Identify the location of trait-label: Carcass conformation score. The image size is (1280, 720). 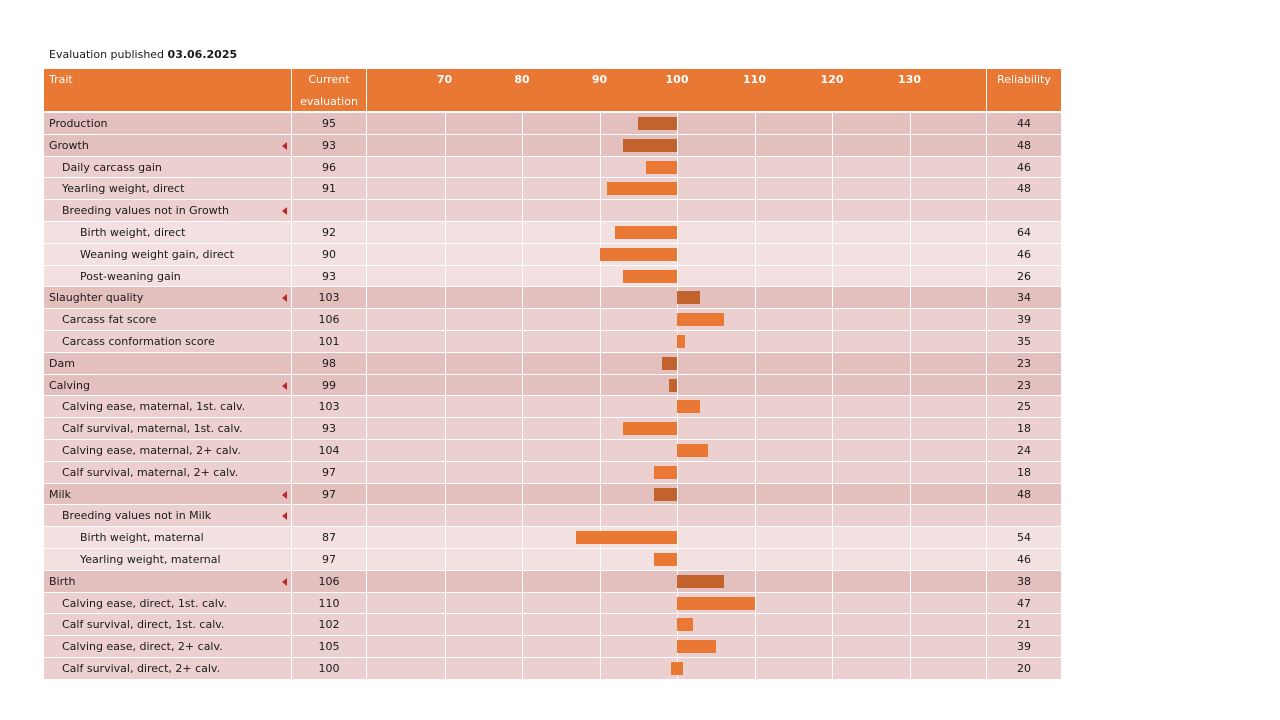
(138, 341).